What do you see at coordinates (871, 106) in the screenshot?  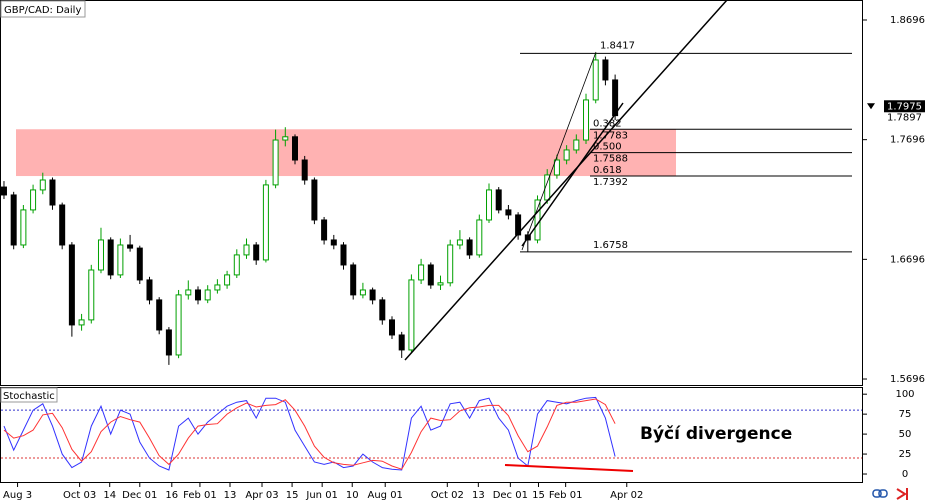 I see `price-marker` at bounding box center [871, 106].